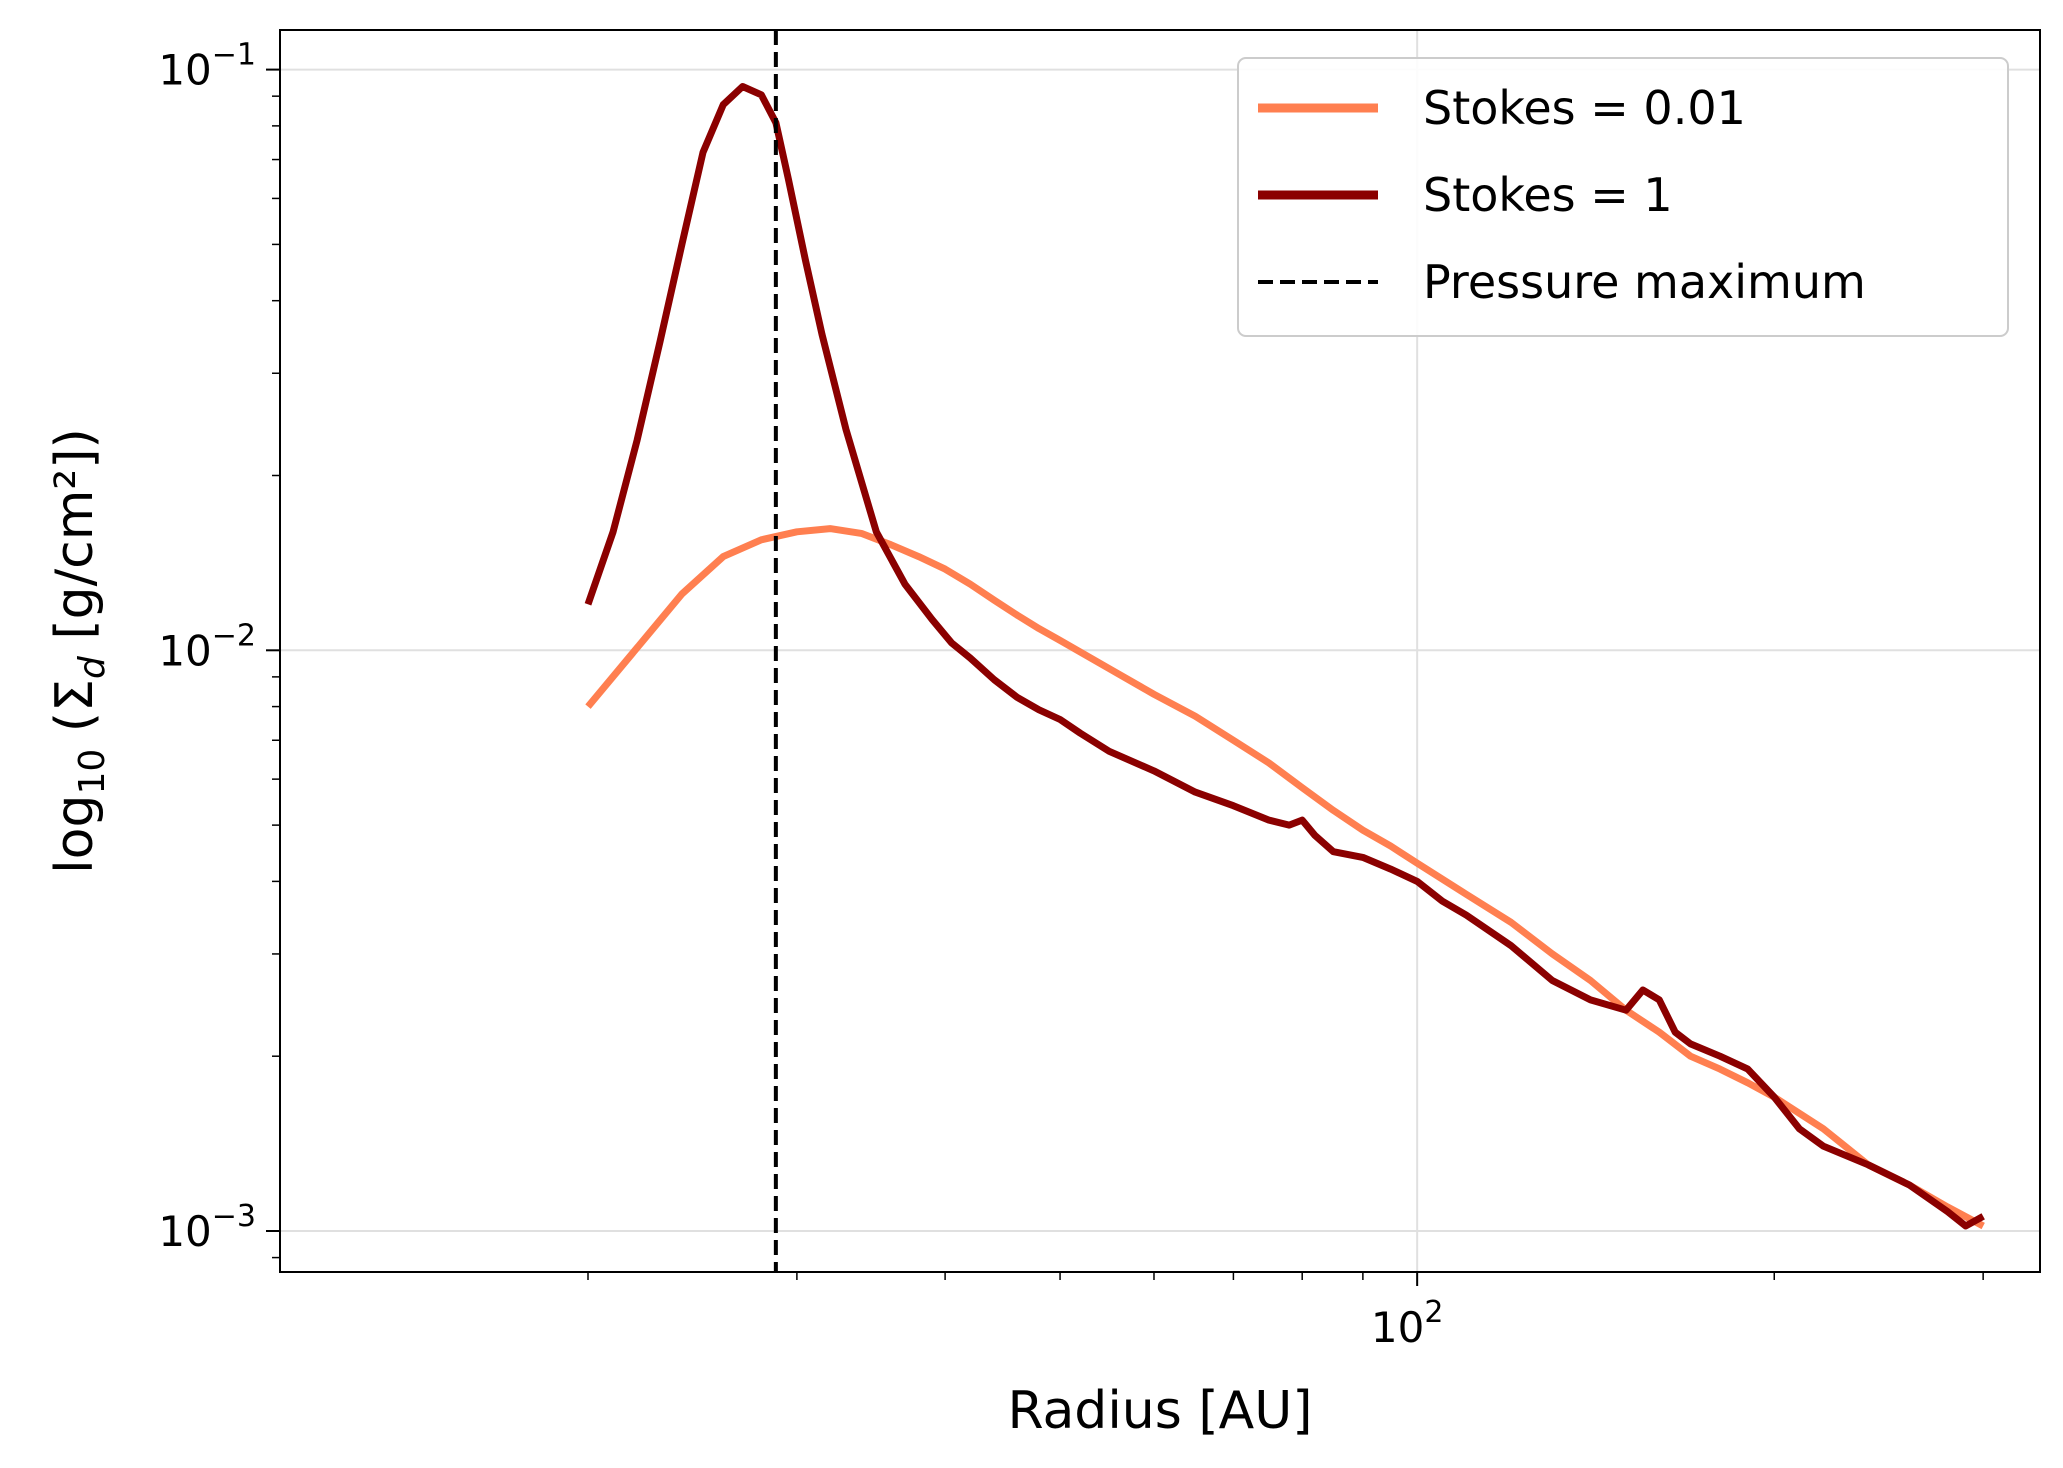 This screenshot has height=1468, width=2063. Describe the element at coordinates (92, 667) in the screenshot. I see `y-axis-label-subd: d` at that location.